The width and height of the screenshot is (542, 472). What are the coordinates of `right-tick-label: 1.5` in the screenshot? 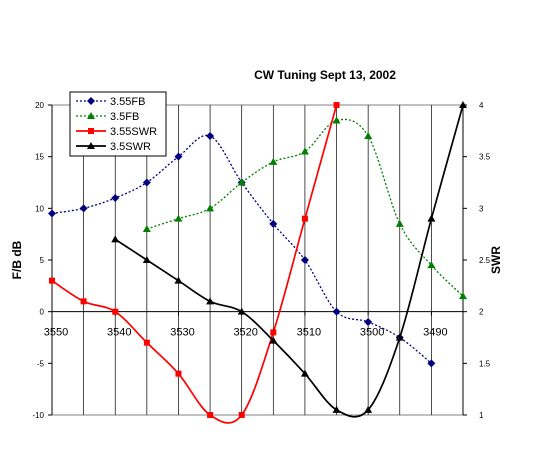 It's located at (485, 363).